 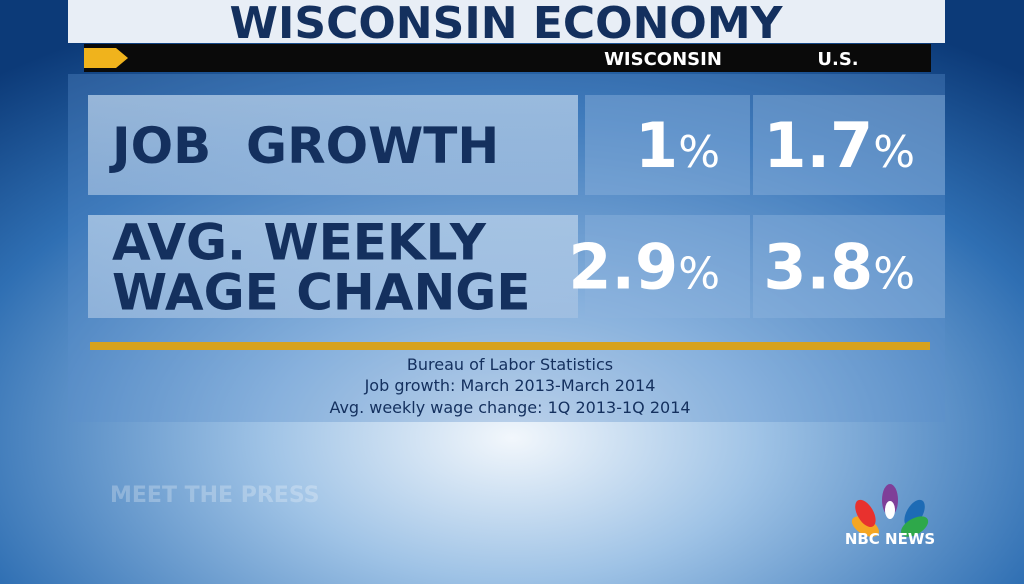 What do you see at coordinates (818, 267) in the screenshot?
I see `value-number: 3.8` at bounding box center [818, 267].